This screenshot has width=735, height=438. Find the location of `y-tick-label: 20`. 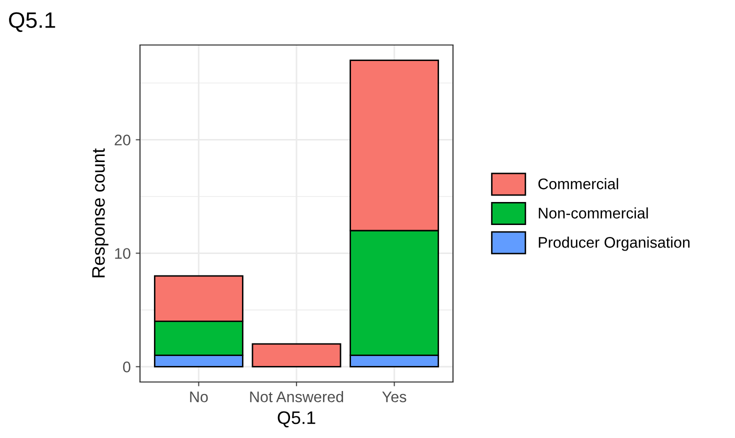

y-tick-label: 20 is located at coordinates (122, 140).